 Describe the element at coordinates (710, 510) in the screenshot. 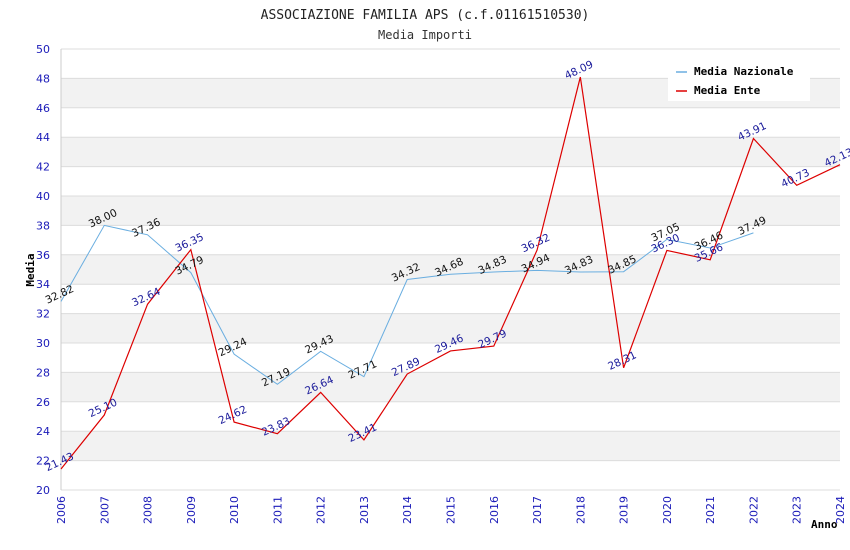

I see `x-tick-label: 2021` at that location.